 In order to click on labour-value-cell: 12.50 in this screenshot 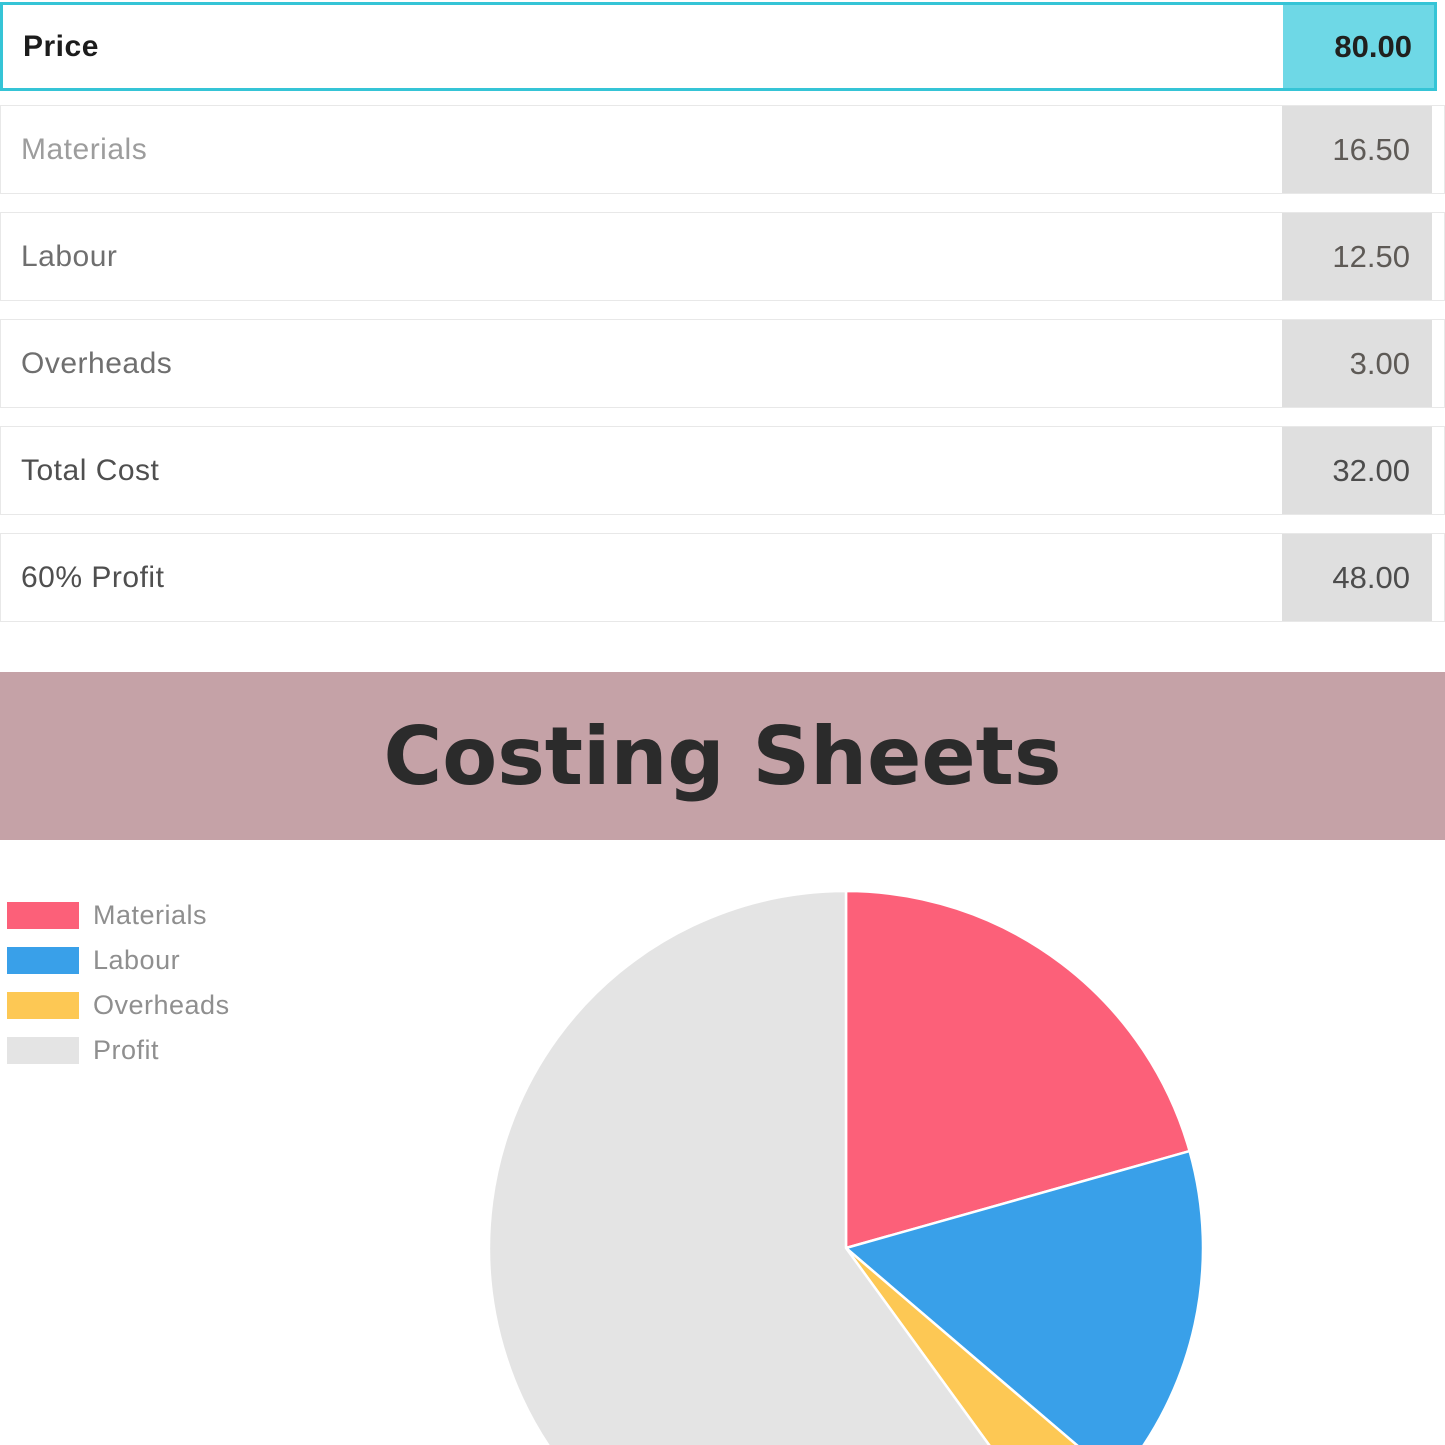, I will do `click(1357, 256)`.